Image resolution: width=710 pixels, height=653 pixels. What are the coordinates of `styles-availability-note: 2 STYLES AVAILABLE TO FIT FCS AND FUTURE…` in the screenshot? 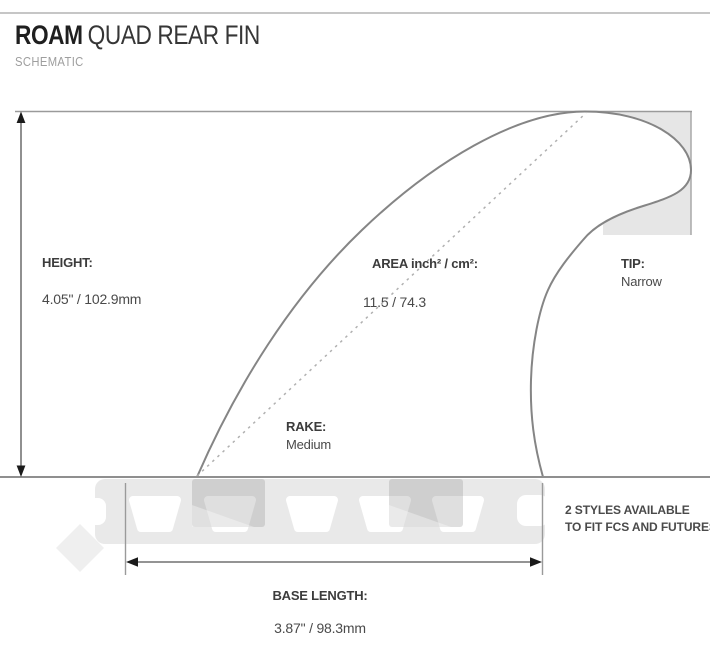 It's located at (637, 518).